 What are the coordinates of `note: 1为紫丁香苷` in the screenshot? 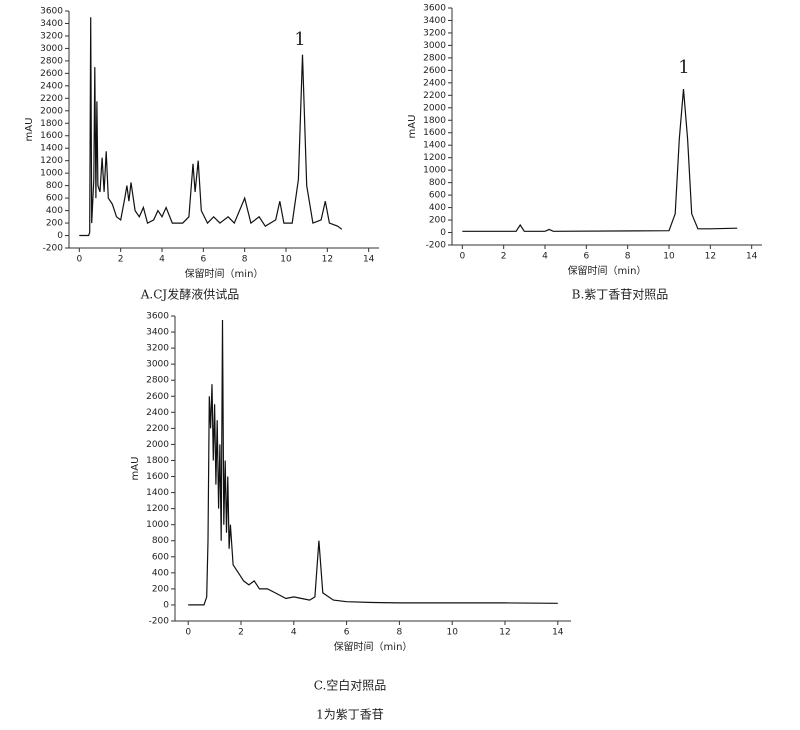 It's located at (350, 715).